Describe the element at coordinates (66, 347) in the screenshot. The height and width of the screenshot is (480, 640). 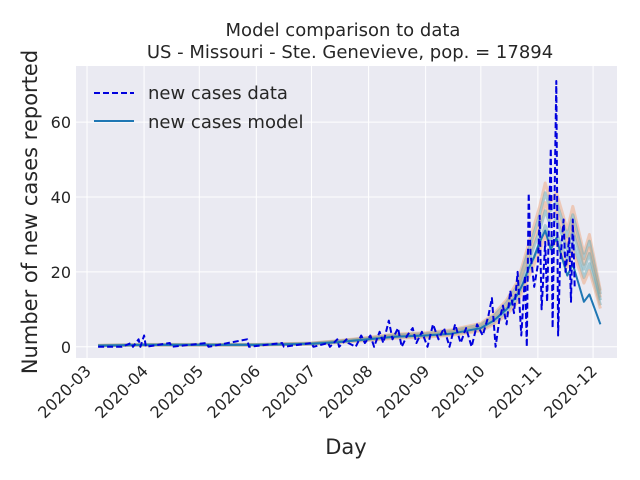
I see `y-tick-label: 0` at that location.